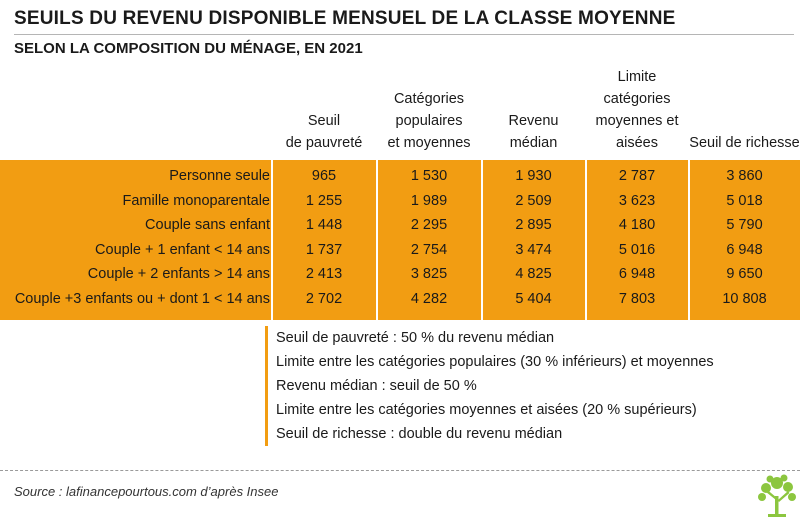 The image size is (800, 518). Describe the element at coordinates (324, 200) in the screenshot. I see `table-cell: 1 255` at that location.